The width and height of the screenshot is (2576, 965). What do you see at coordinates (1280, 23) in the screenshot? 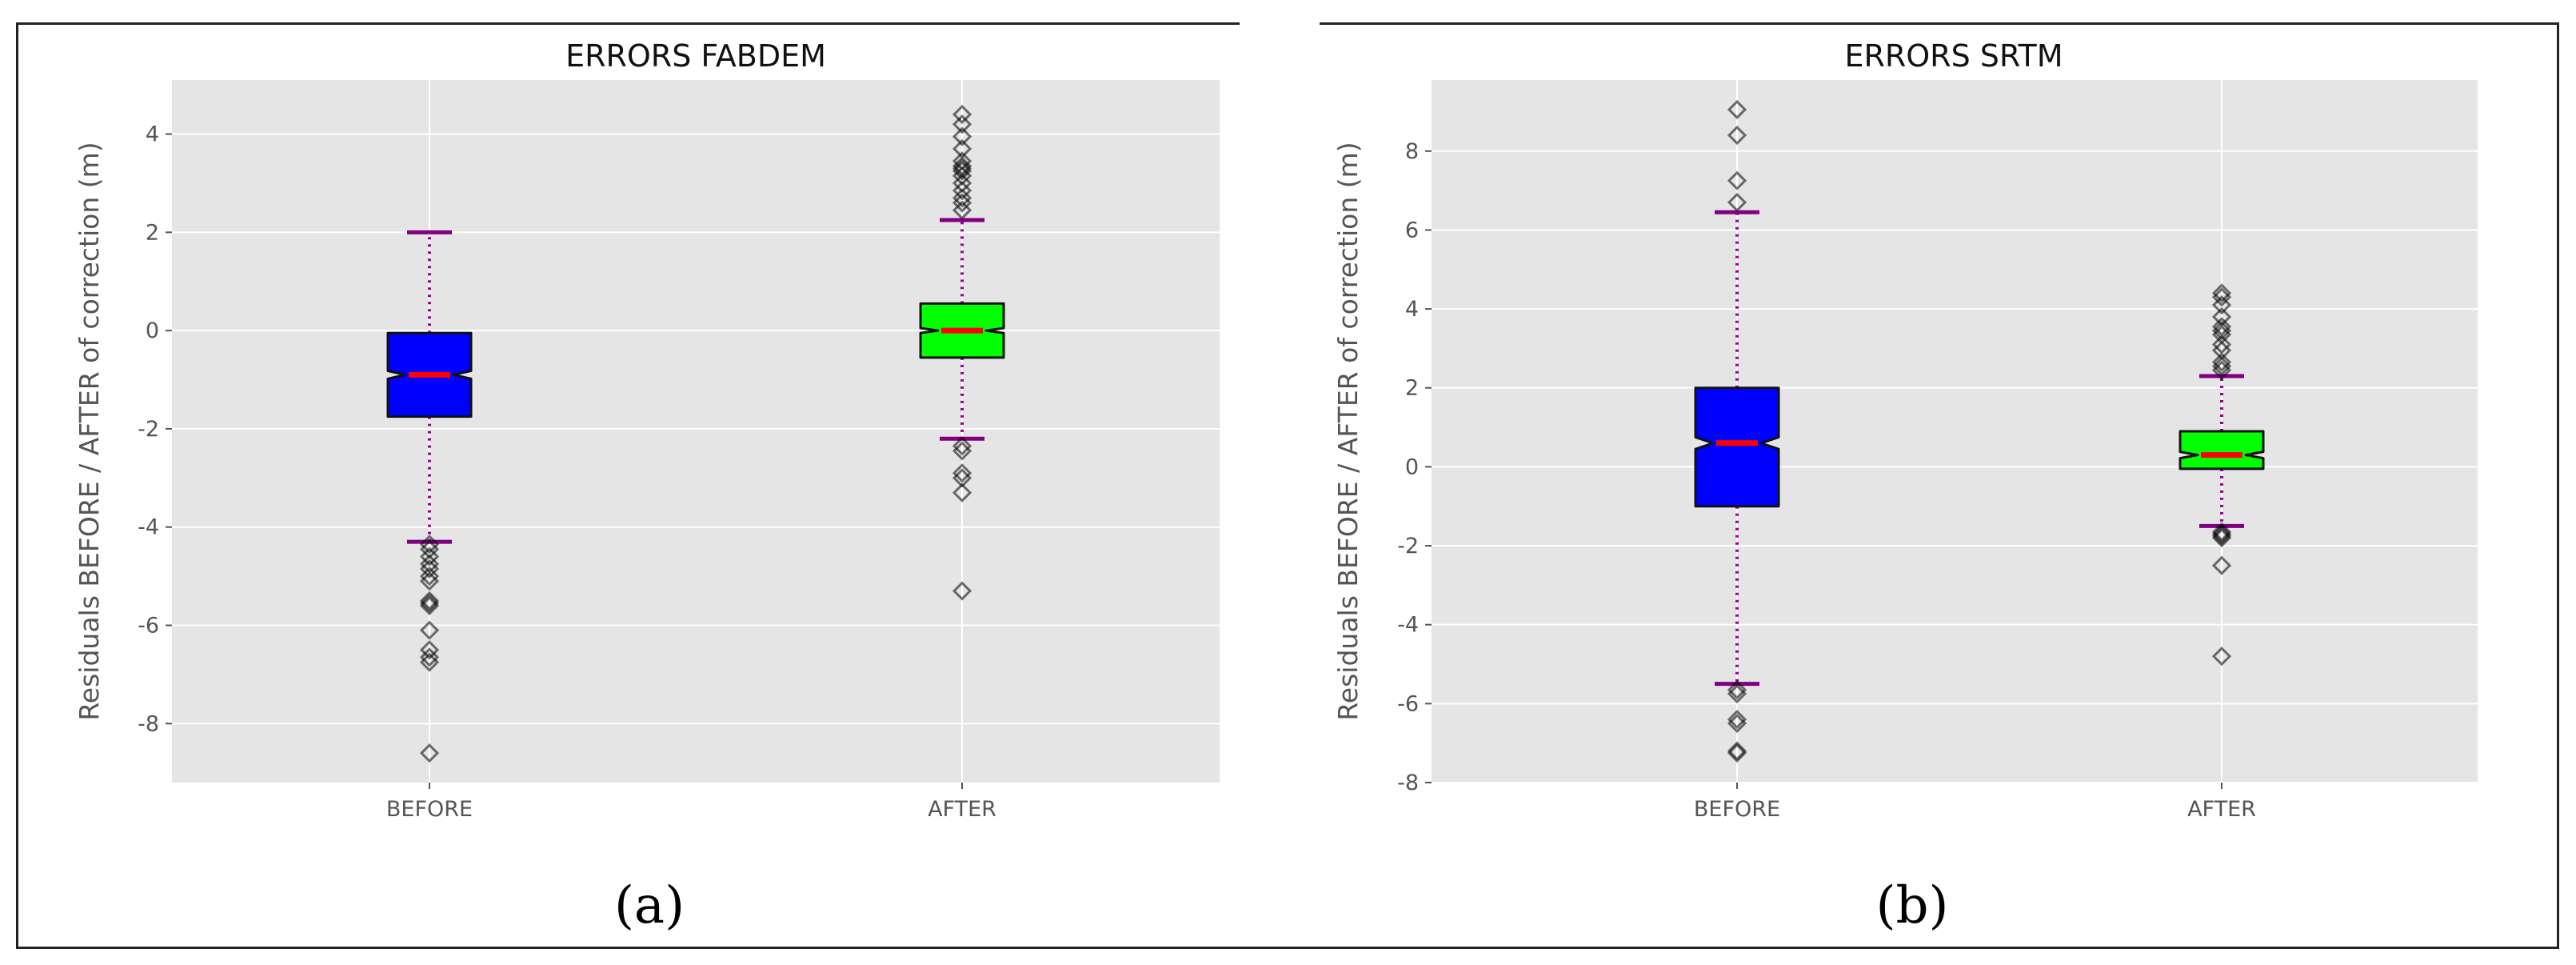
I see `frame-gap` at bounding box center [1280, 23].